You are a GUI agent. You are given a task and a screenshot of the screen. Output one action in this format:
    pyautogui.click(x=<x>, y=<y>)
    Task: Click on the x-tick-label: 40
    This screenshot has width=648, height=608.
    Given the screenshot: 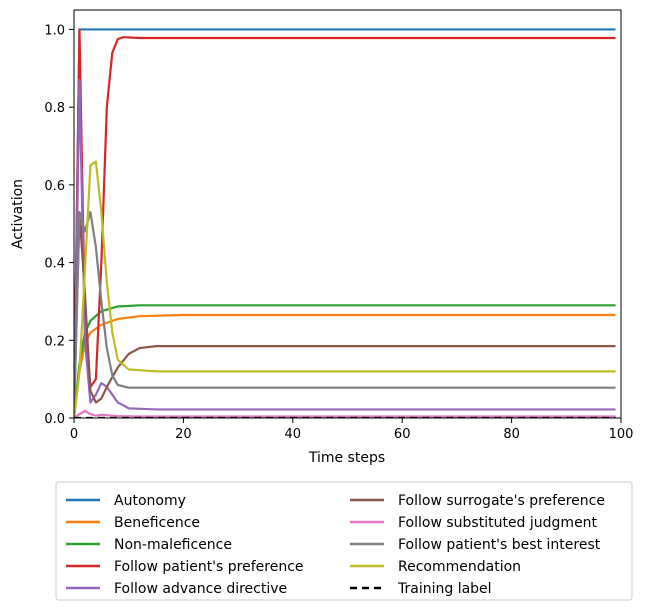 What is the action you would take?
    pyautogui.click(x=293, y=434)
    